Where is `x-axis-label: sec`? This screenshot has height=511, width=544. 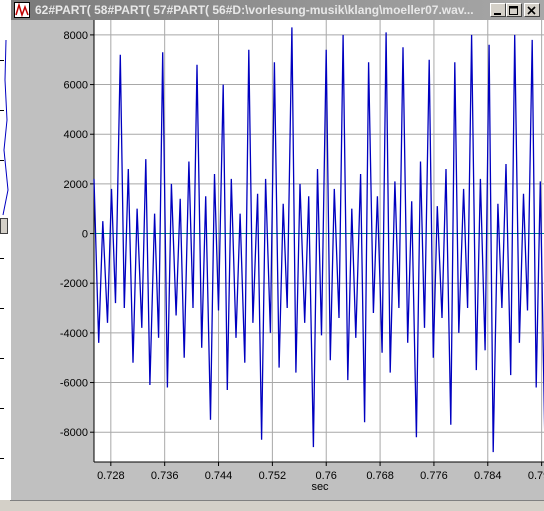
x-axis-label: sec is located at coordinates (320, 487).